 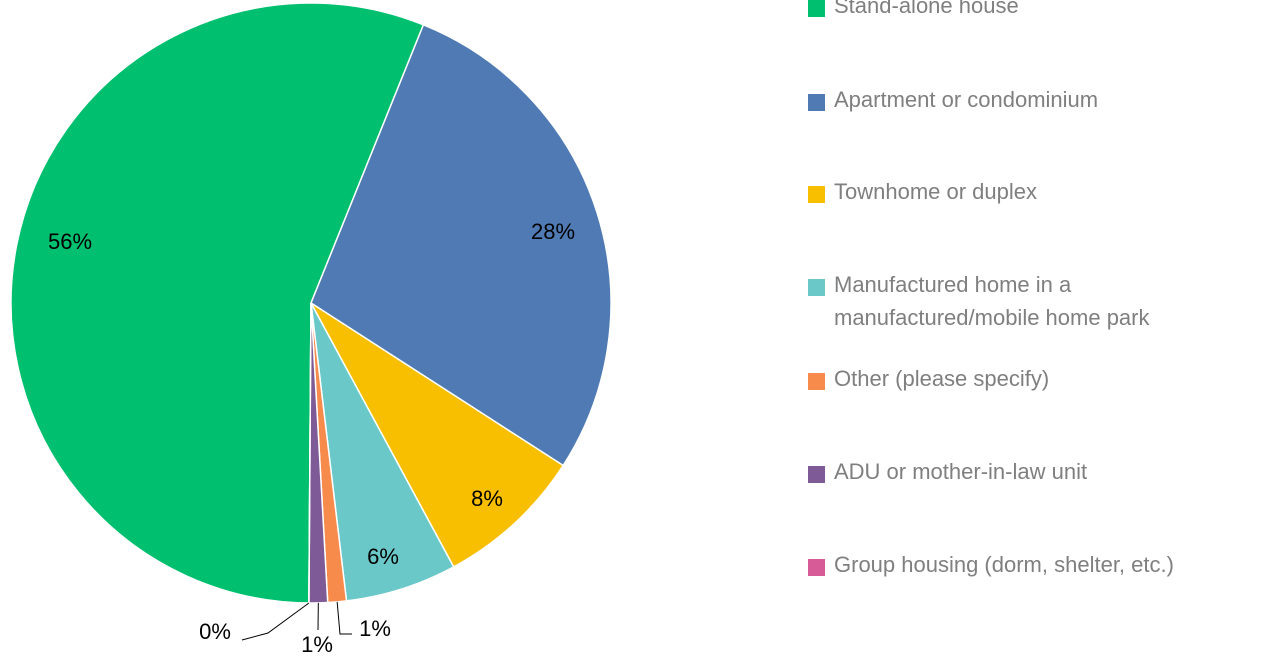 What do you see at coordinates (1004, 564) in the screenshot?
I see `legend-label: Group housing (dorm, shelter, etc.)` at bounding box center [1004, 564].